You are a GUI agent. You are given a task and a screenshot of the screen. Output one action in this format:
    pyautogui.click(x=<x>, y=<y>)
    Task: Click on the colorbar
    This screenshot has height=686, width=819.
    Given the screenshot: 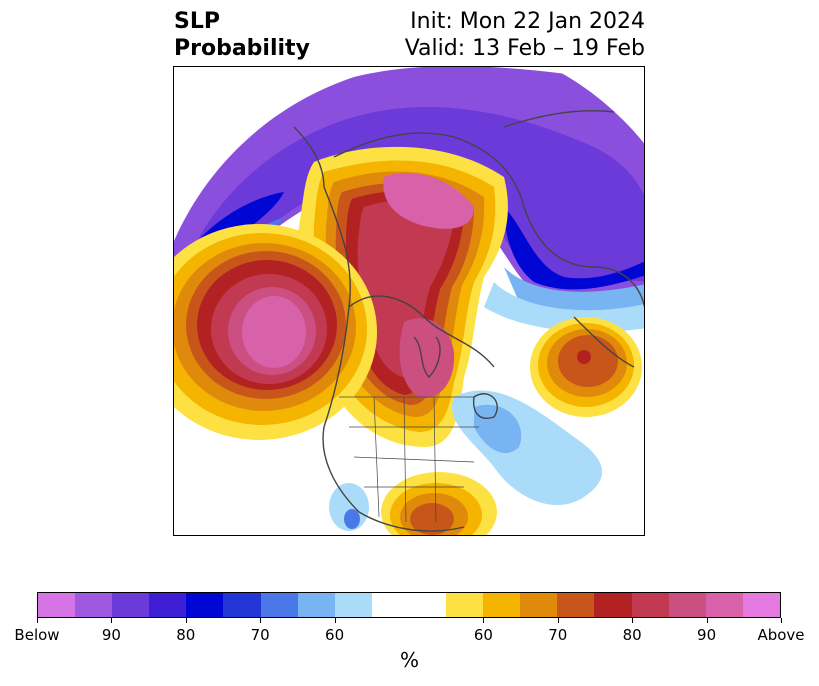 What is the action you would take?
    pyautogui.click(x=409, y=605)
    